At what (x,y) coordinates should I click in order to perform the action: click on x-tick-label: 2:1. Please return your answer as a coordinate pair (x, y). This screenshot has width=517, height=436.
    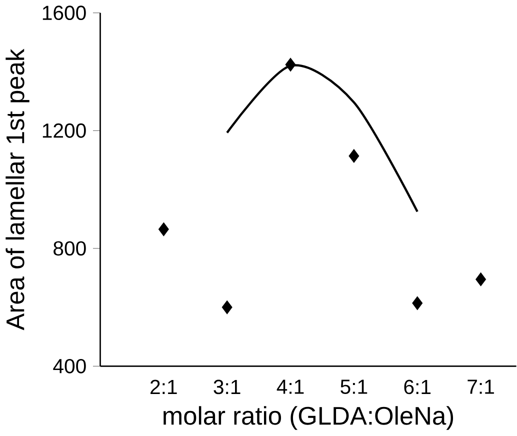
    Looking at the image, I should click on (163, 387).